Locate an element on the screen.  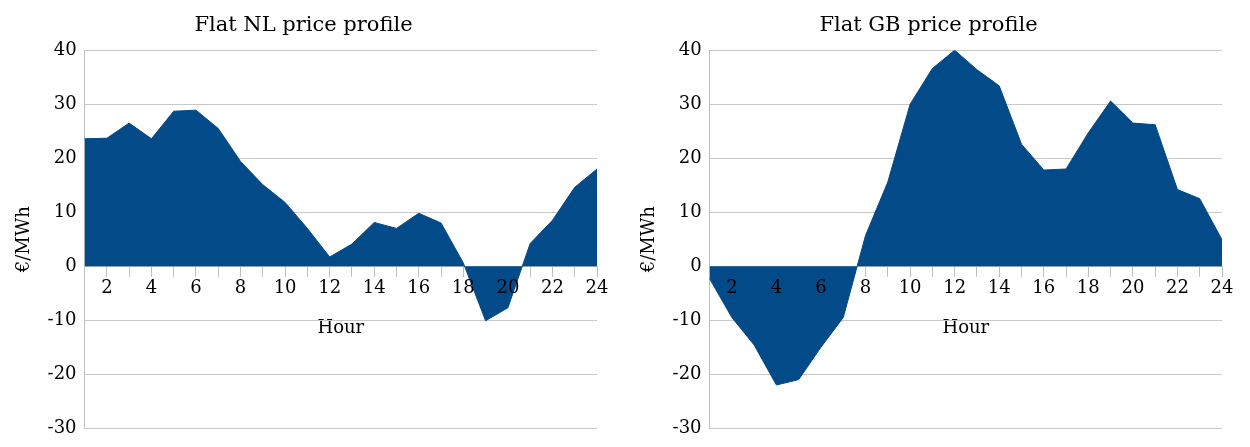
x-tick-label: 20 is located at coordinates (1133, 286).